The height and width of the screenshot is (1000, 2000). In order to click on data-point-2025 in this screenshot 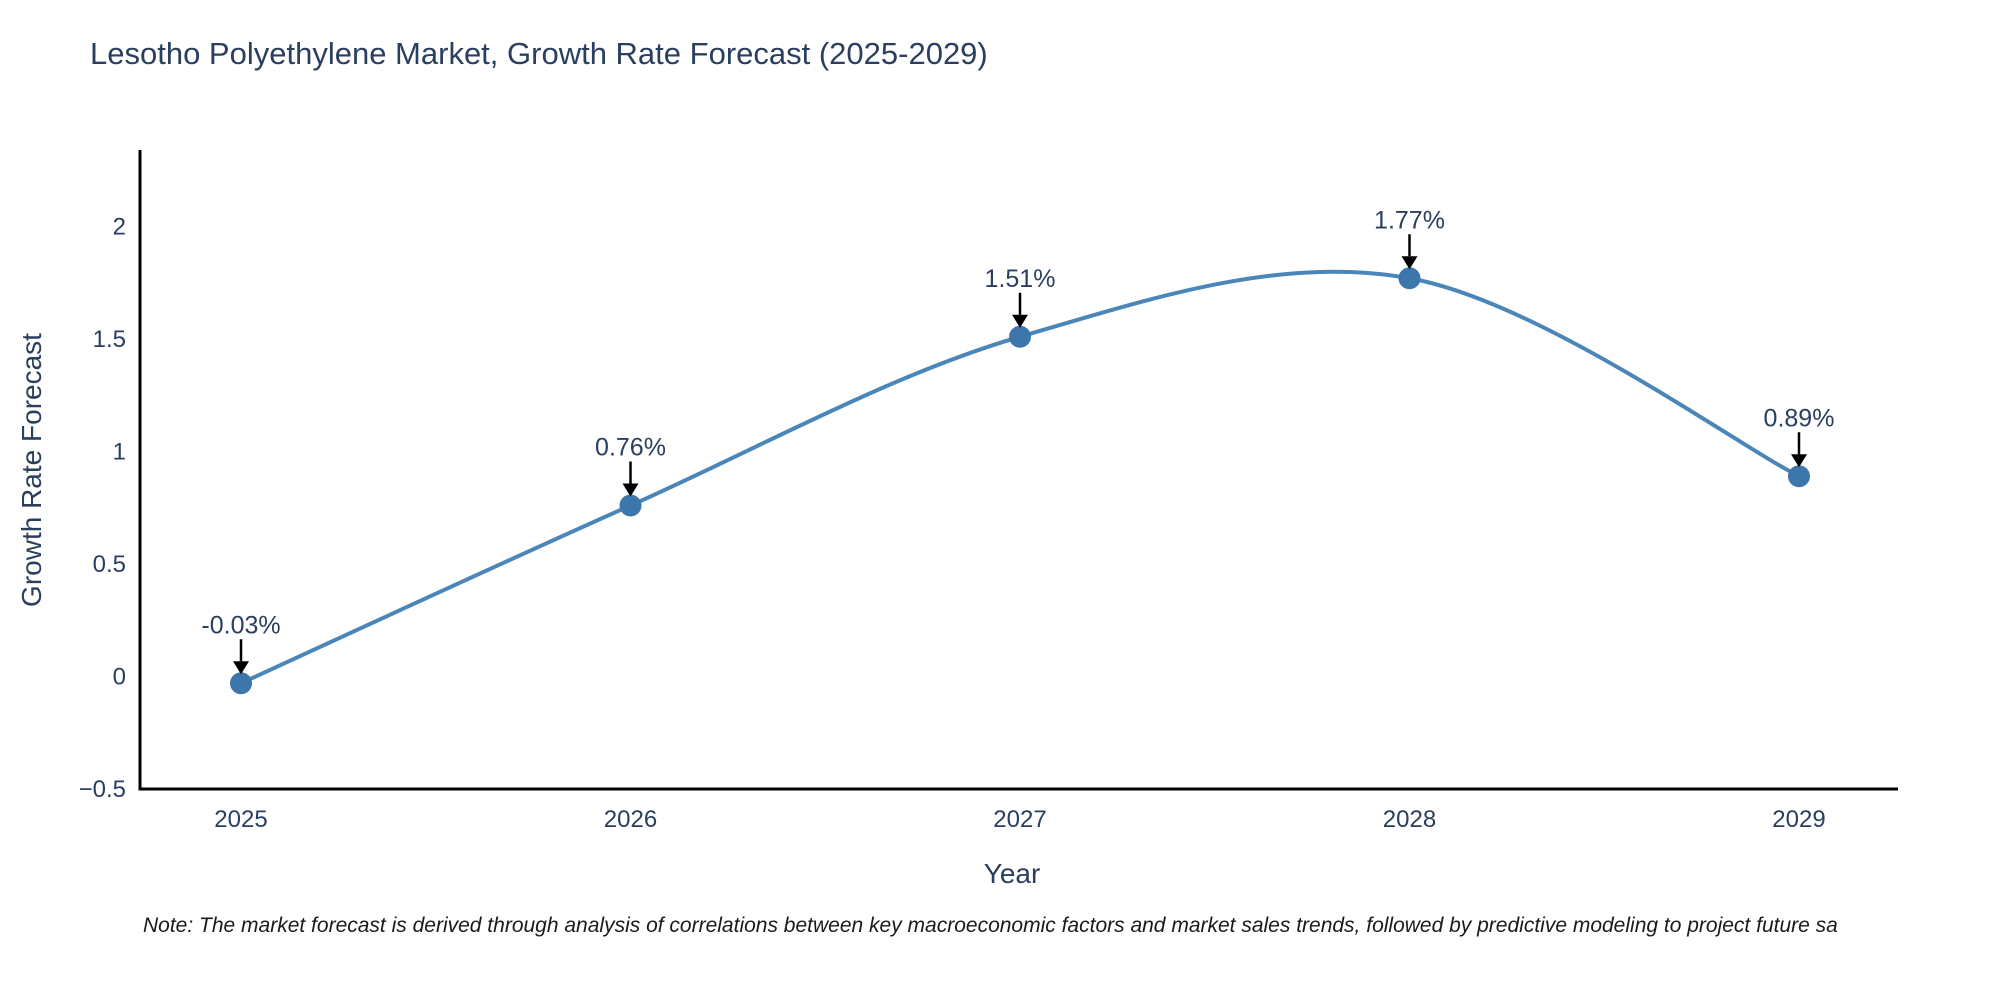, I will do `click(241, 683)`.